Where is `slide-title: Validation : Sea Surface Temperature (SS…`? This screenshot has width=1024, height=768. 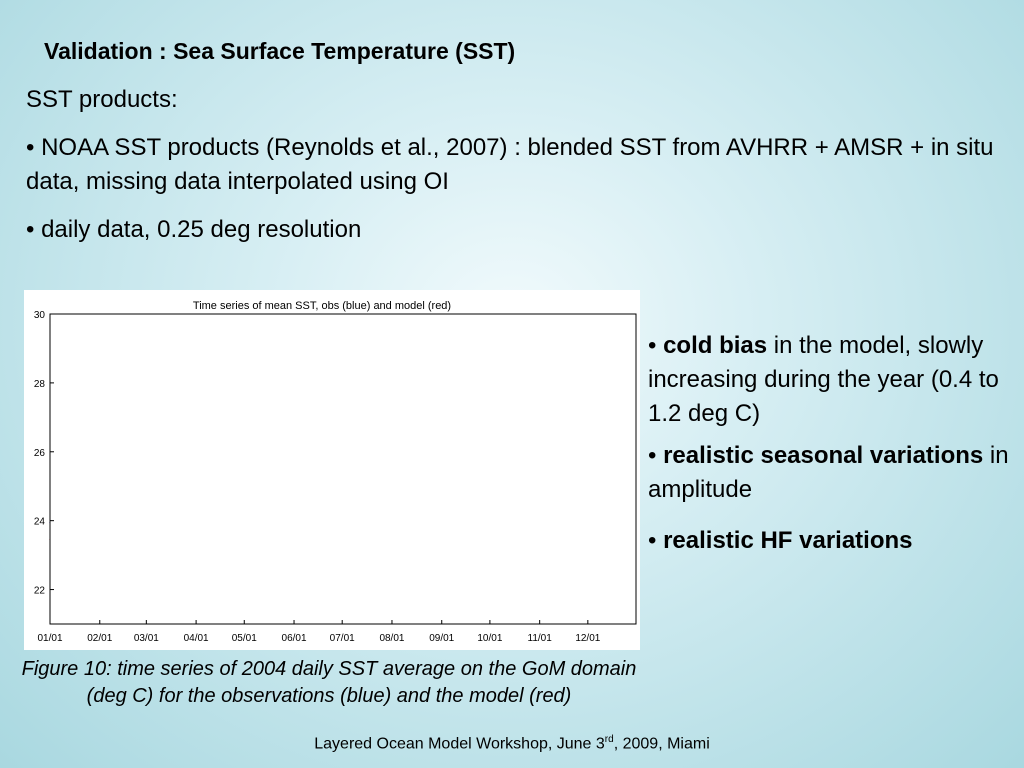 slide-title: Validation : Sea Surface Temperature (SS… is located at coordinates (280, 51).